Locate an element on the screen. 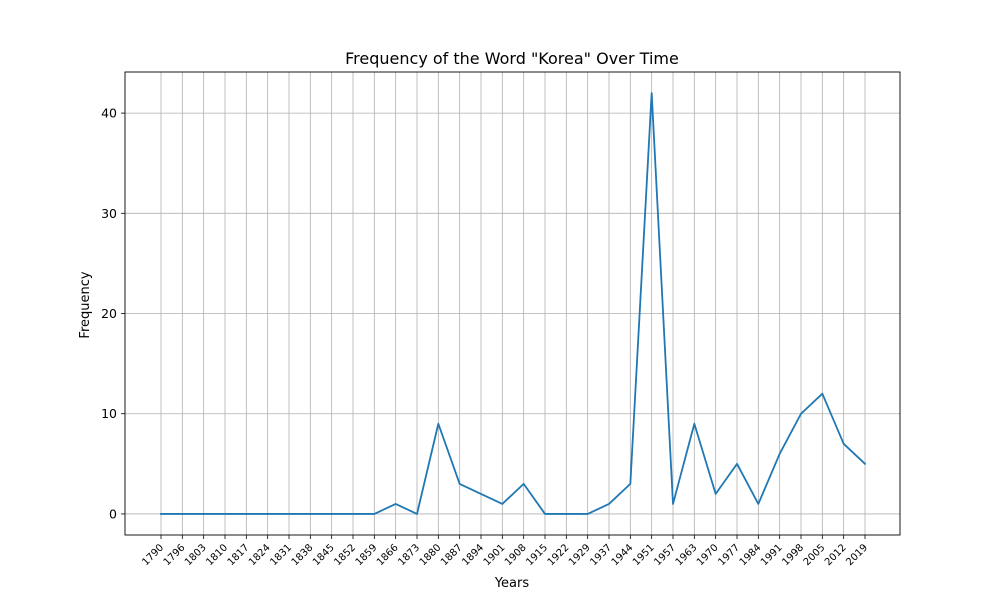 Image resolution: width=1000 pixels, height=604 pixels. y-tick-label: 0 is located at coordinates (113, 513).